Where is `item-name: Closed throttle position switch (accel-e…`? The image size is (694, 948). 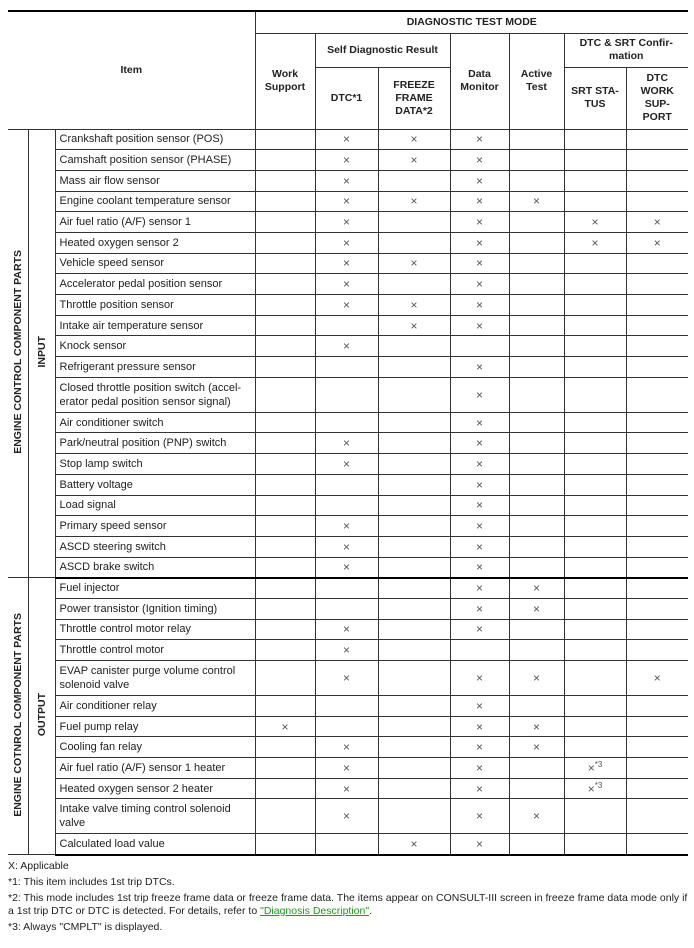
item-name: Closed throttle position switch (accel-e… is located at coordinates (155, 394).